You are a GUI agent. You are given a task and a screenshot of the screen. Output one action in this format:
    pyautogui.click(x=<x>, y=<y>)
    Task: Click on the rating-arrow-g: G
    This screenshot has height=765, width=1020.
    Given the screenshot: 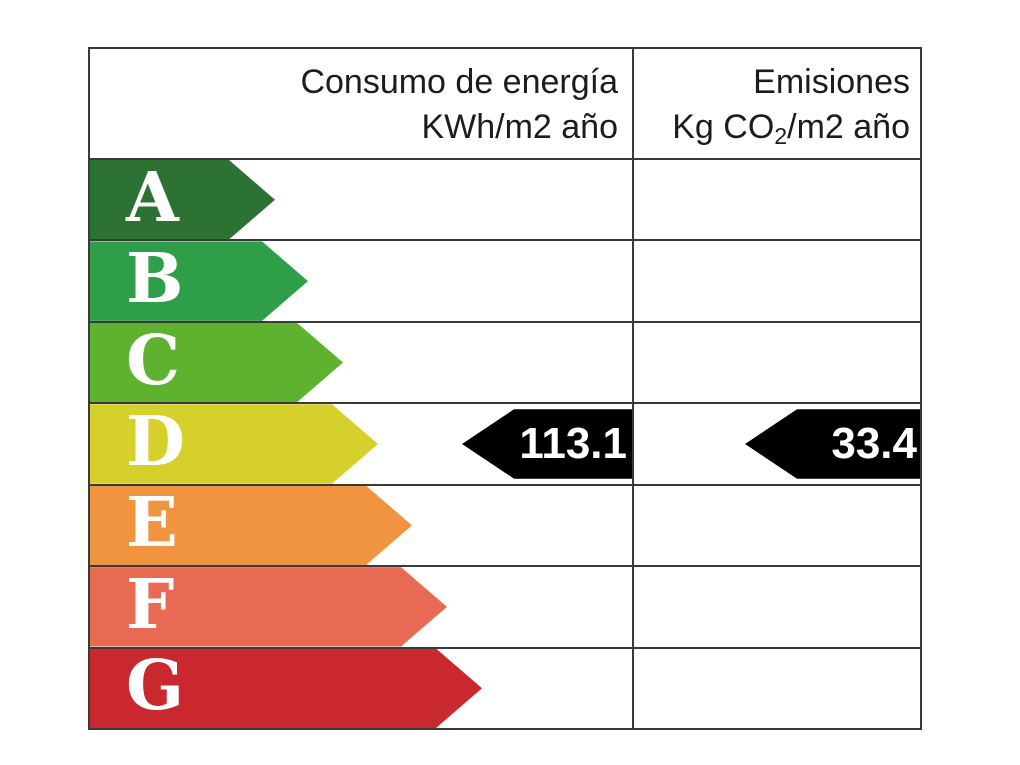 What is the action you would take?
    pyautogui.click(x=286, y=688)
    